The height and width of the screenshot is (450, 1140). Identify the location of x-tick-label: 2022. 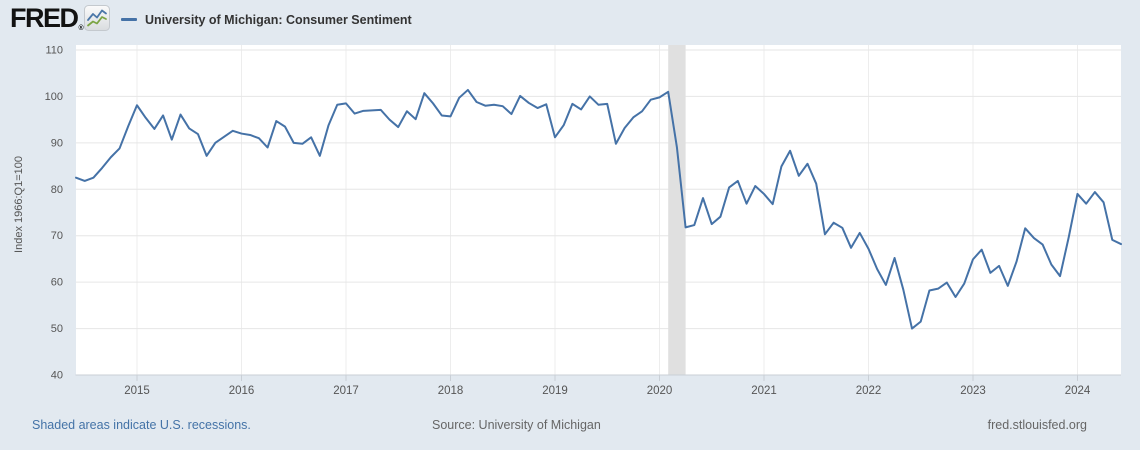
(869, 391).